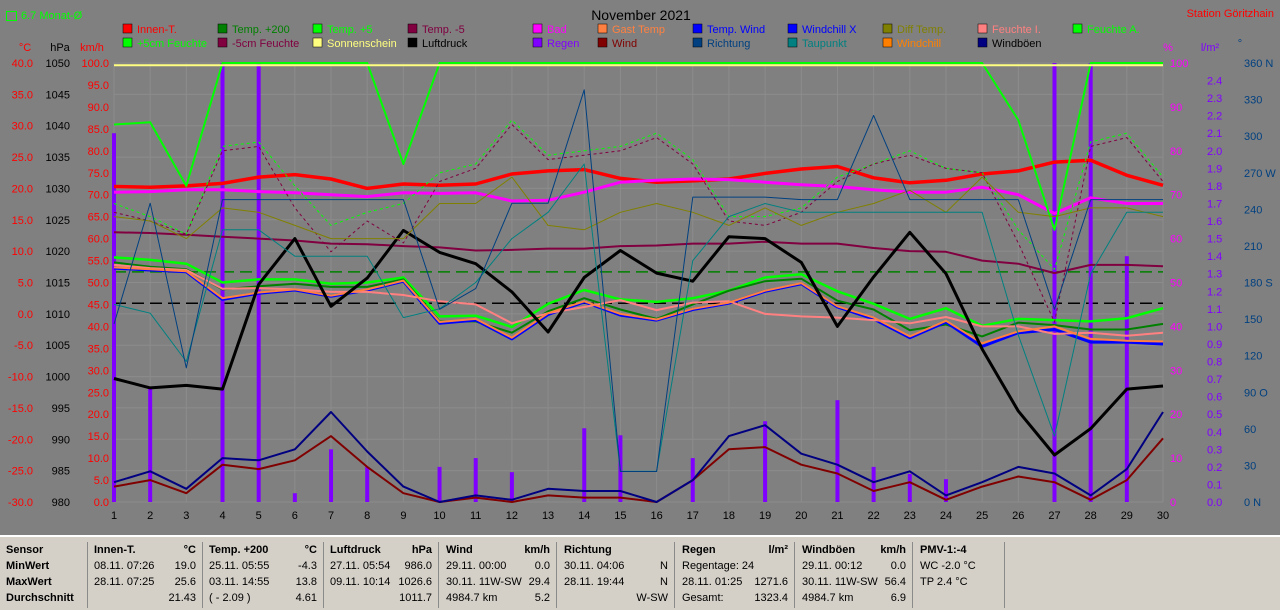  I want to click on x-tick-label: 12, so click(512, 516).